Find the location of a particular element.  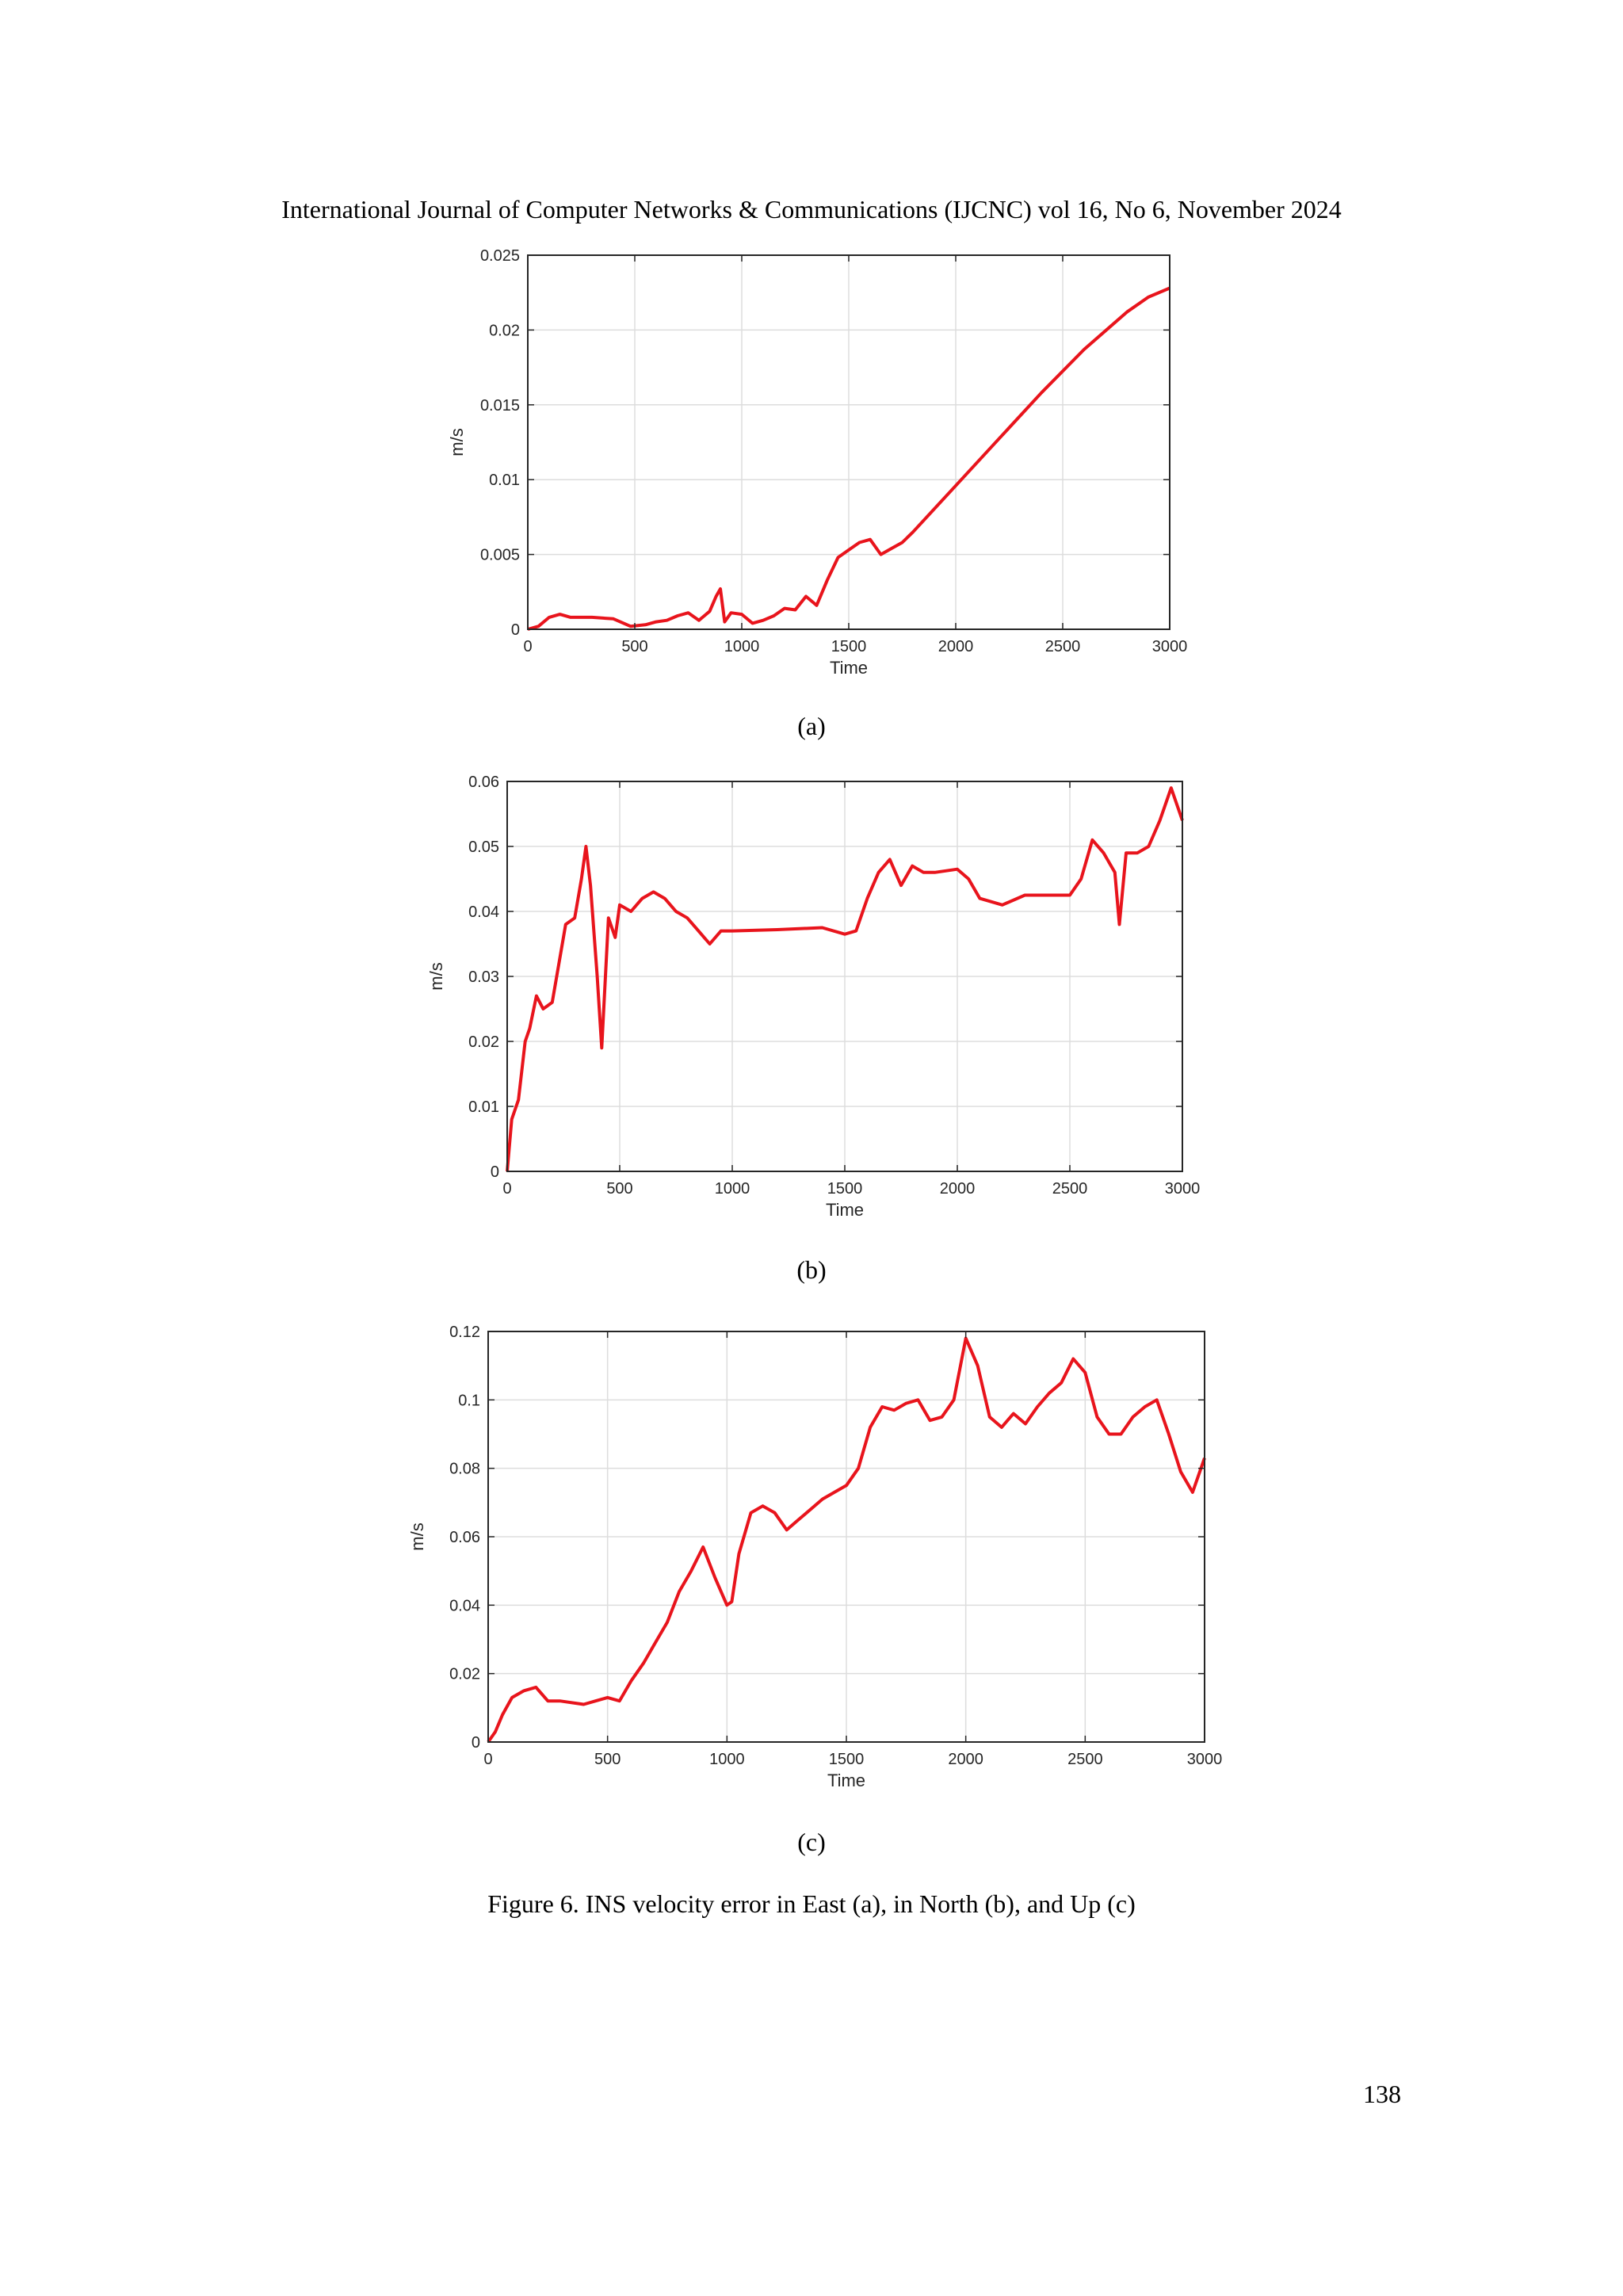

subfigure-label-c: (c) is located at coordinates (811, 1842).